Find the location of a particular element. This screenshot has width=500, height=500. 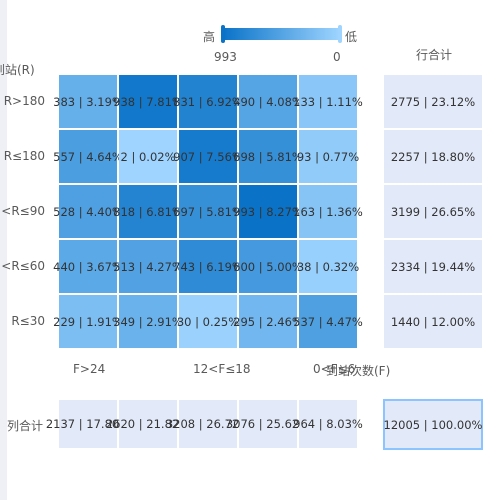

heatmap-cell: 93 | 0.77% is located at coordinates (328, 156).